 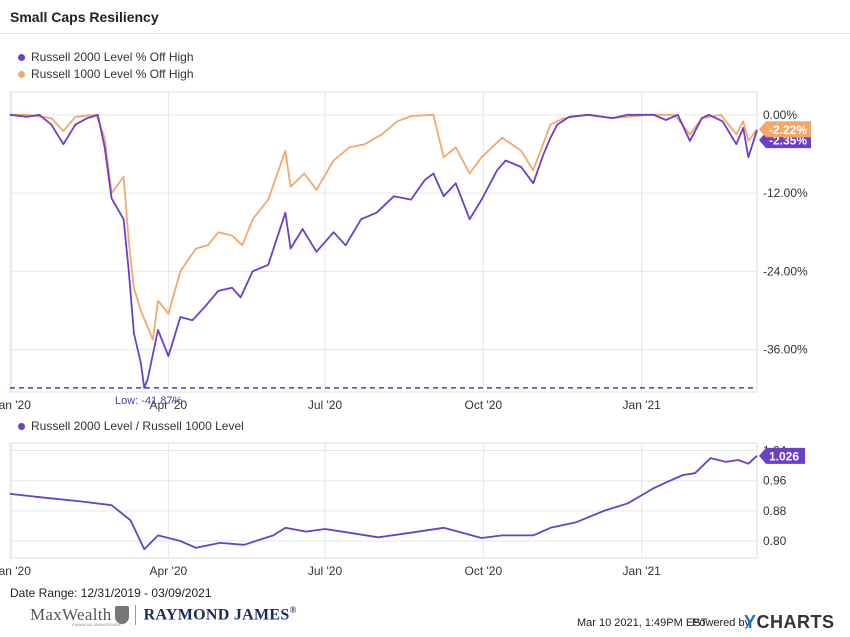 I want to click on legend-label-r1000: Russell 1000 Level % Off High, so click(x=112, y=74).